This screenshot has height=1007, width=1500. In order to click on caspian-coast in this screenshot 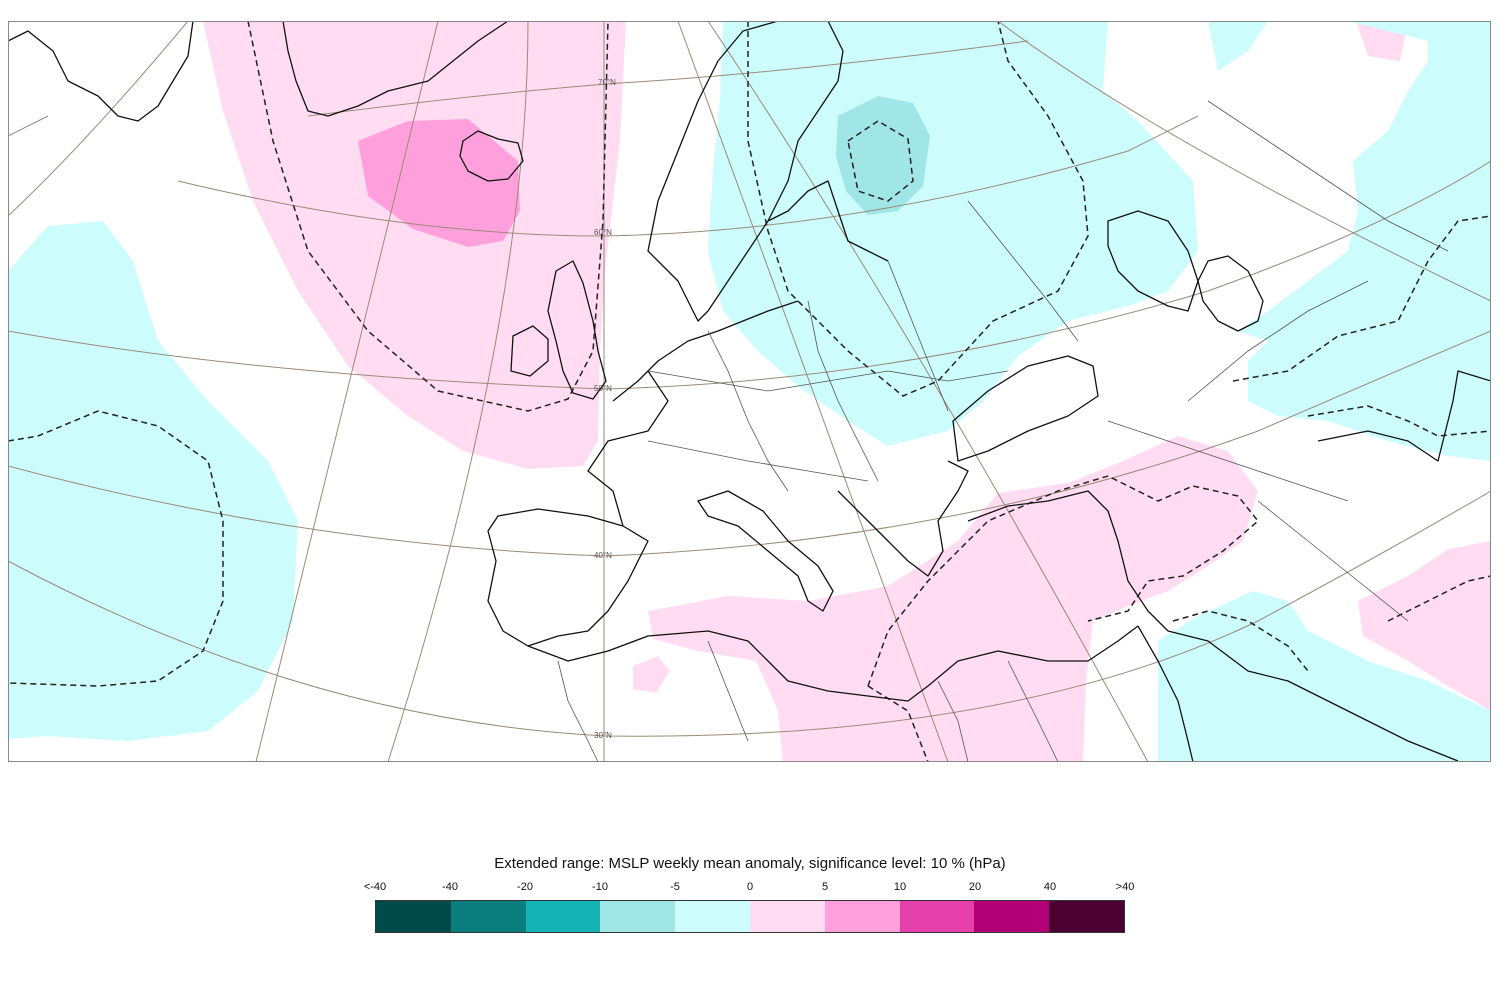, I will do `click(1153, 261)`.